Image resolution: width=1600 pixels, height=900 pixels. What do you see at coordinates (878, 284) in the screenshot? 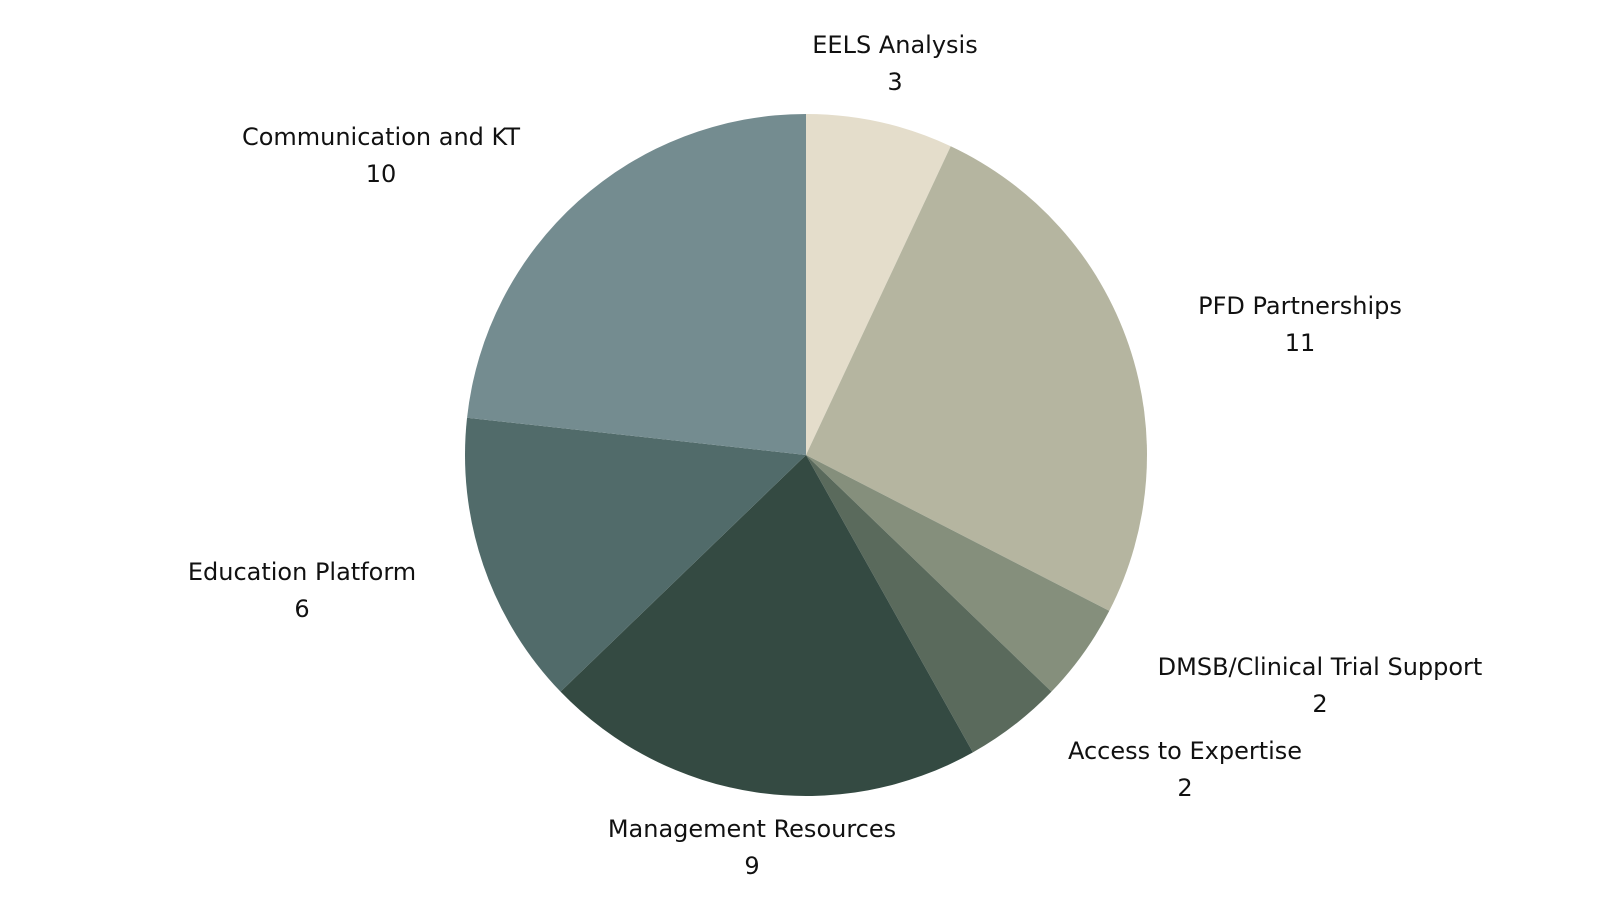
I see `pie-slice-eels-analysis` at bounding box center [878, 284].